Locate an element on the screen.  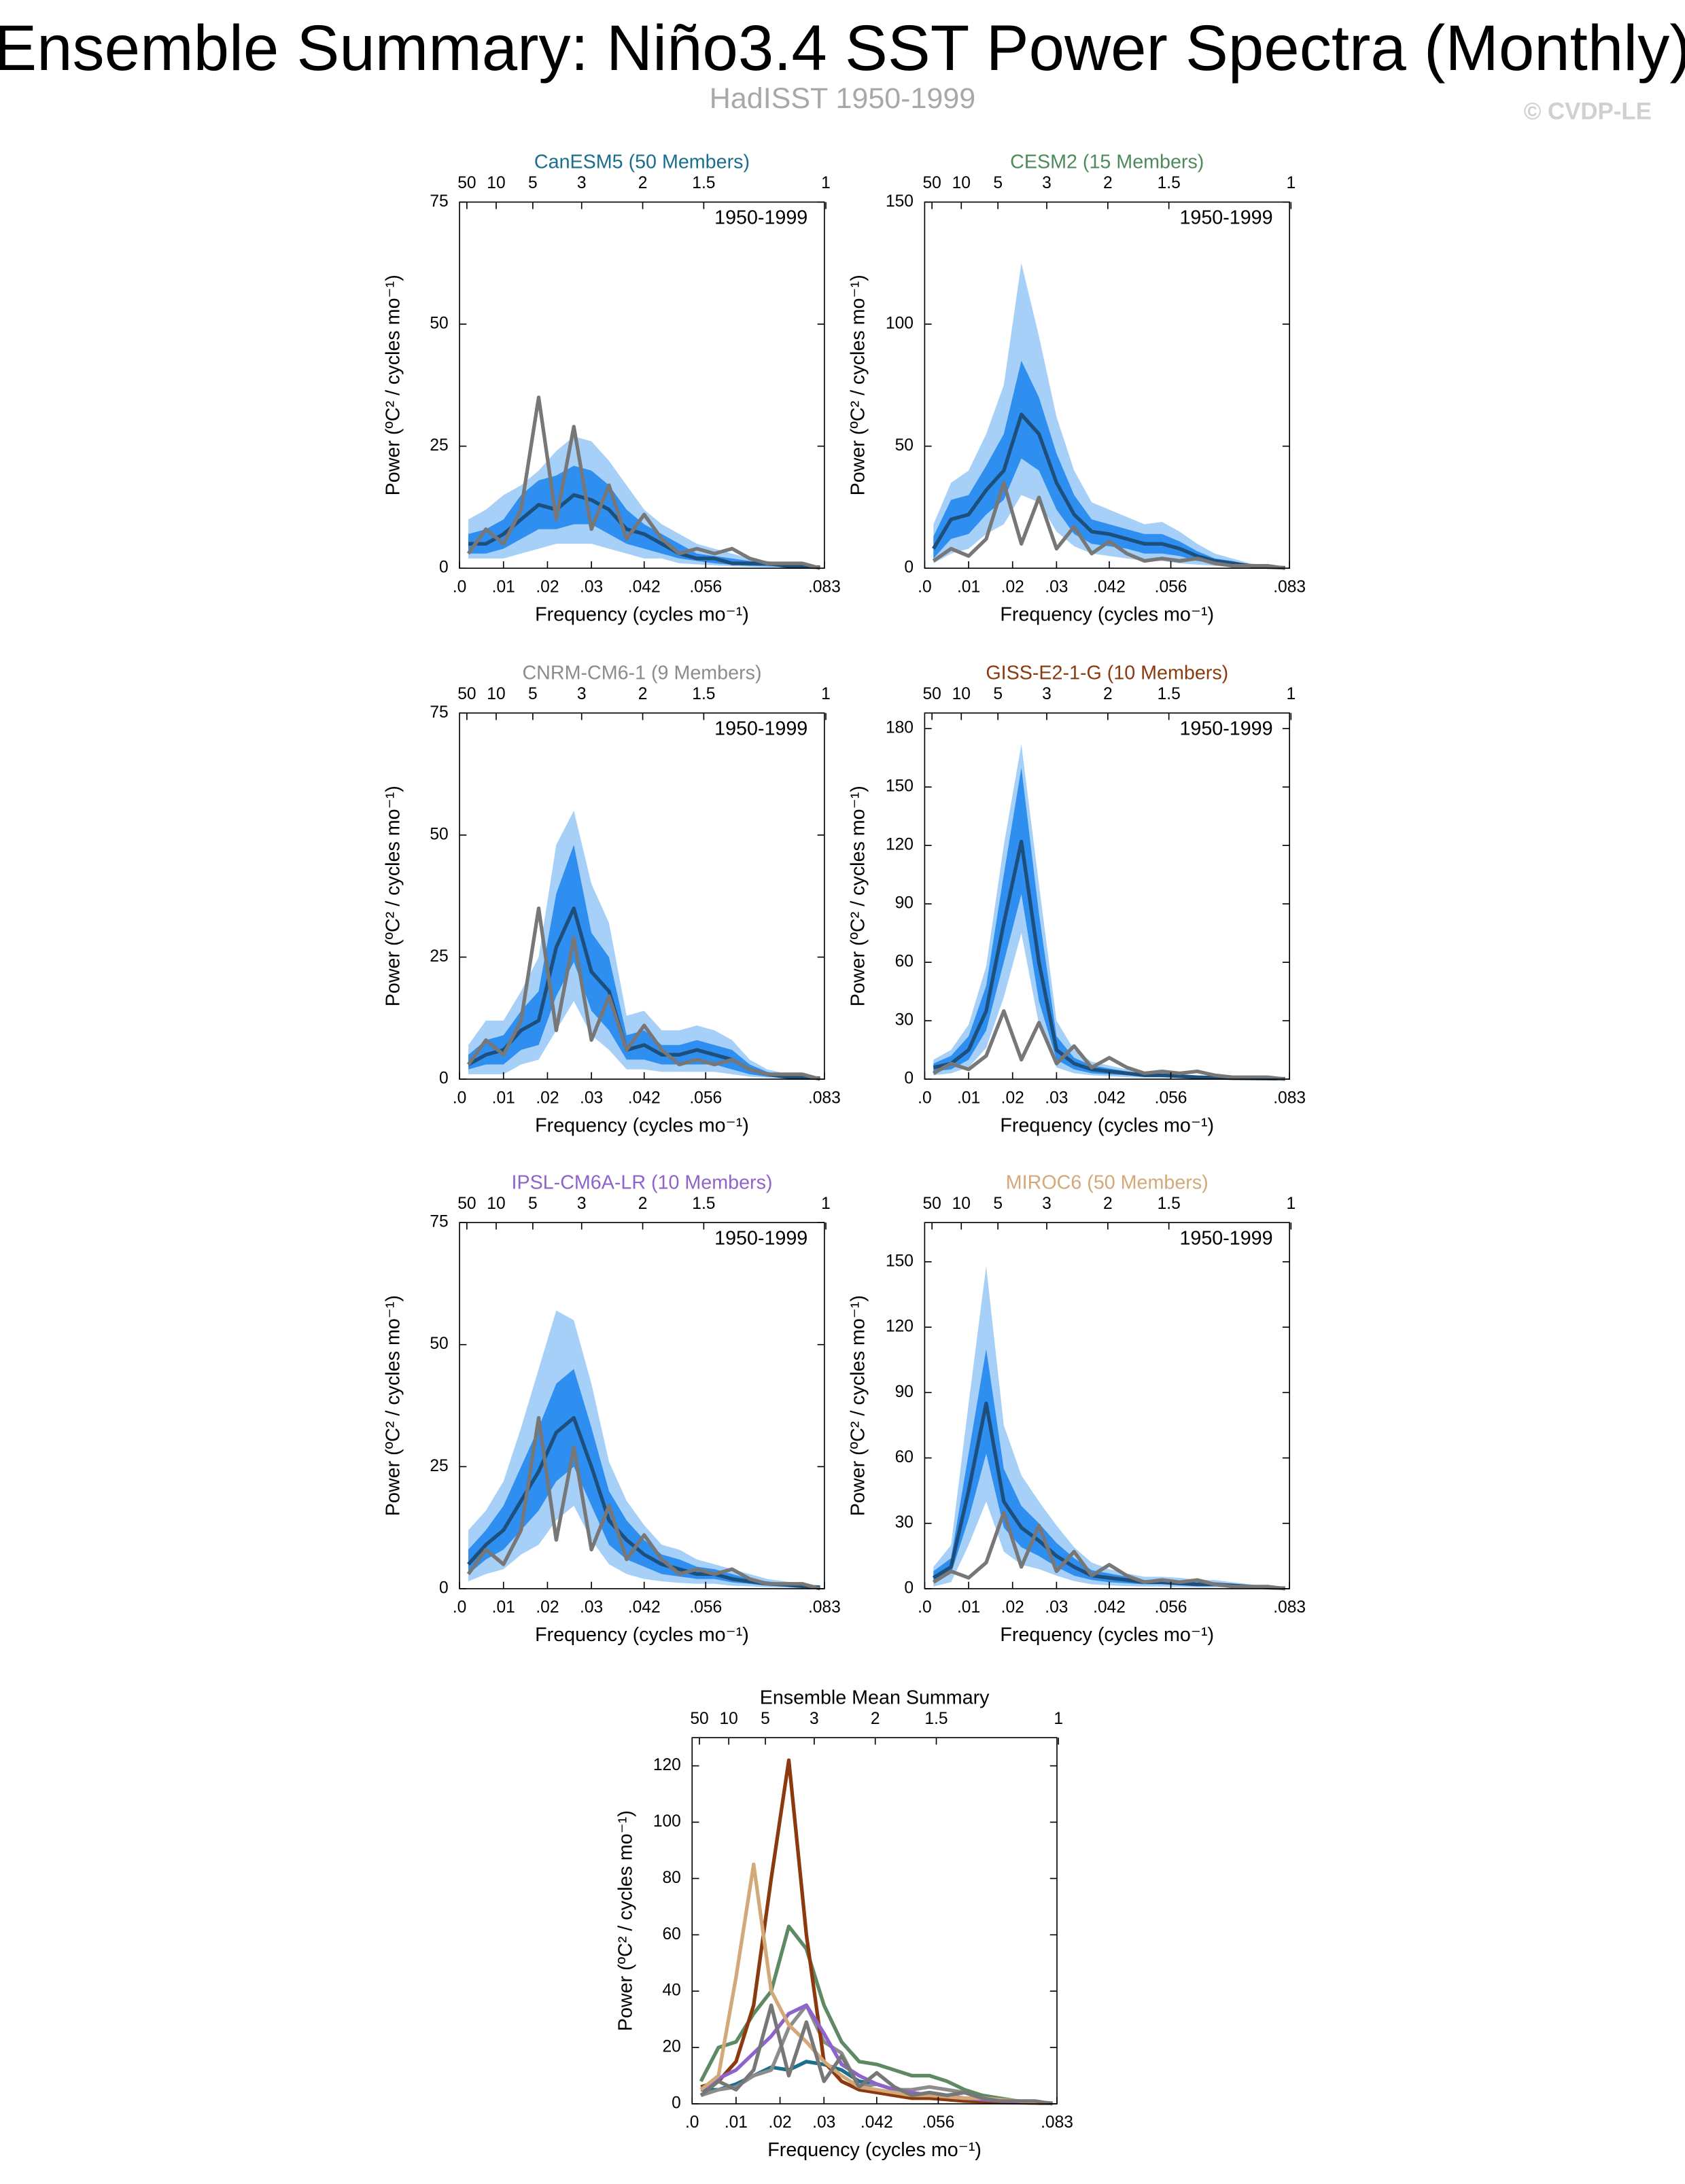
panel-title: Ensemble Mean Summary is located at coordinates (875, 1697).